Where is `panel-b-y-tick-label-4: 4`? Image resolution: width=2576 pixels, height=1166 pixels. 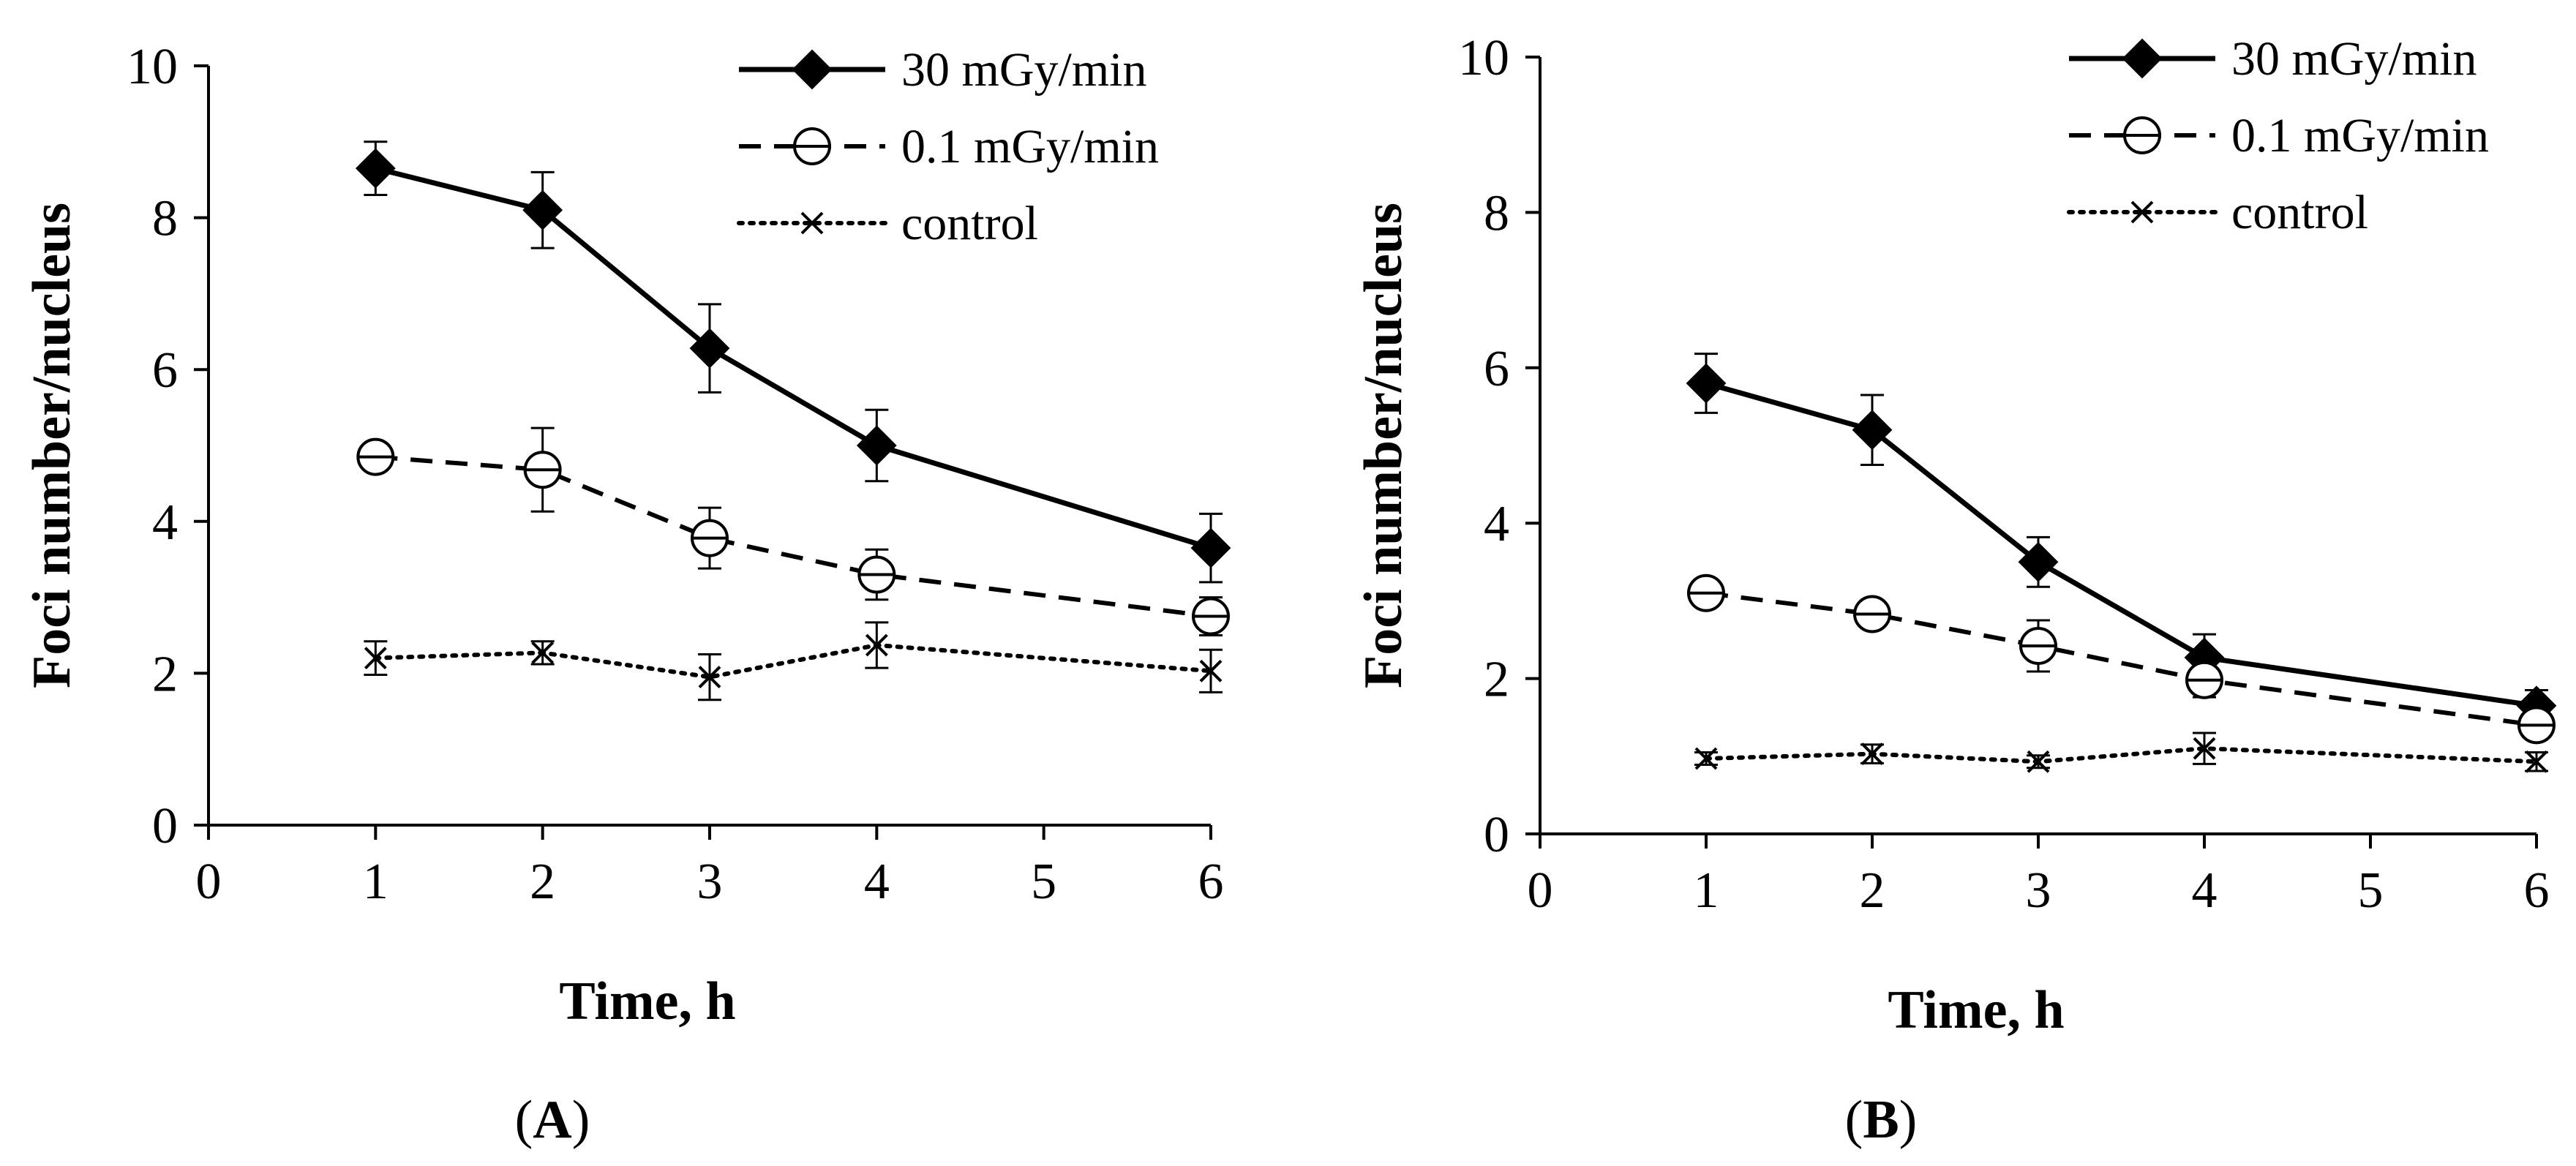 panel-b-y-tick-label-4: 4 is located at coordinates (1496, 524).